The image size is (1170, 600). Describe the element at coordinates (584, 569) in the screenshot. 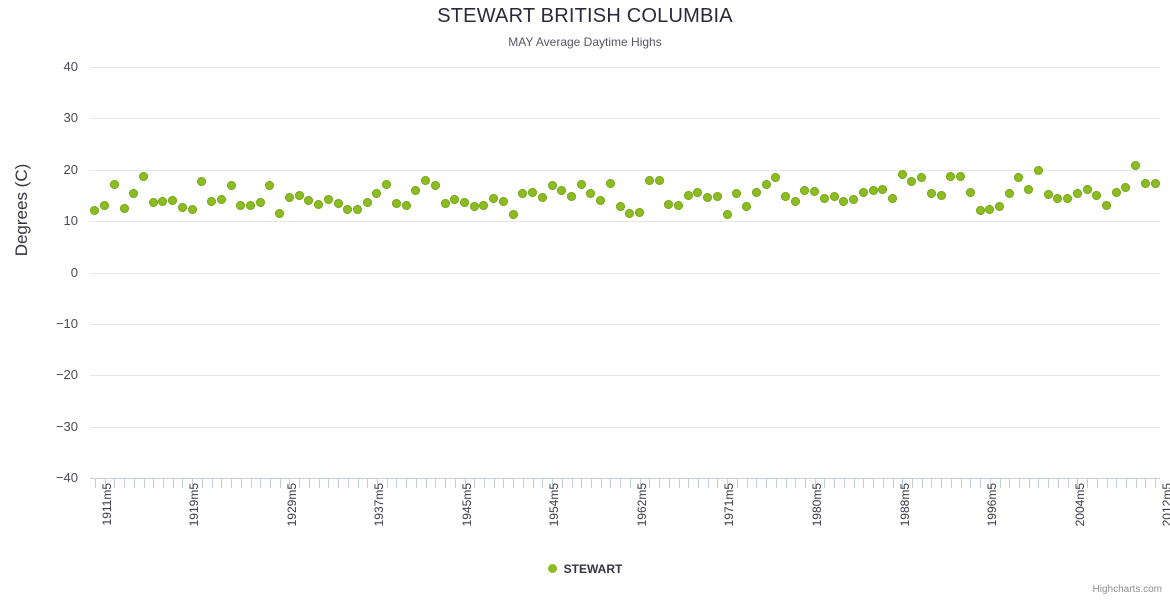

I see `legend-item-stewart: STEWART` at that location.